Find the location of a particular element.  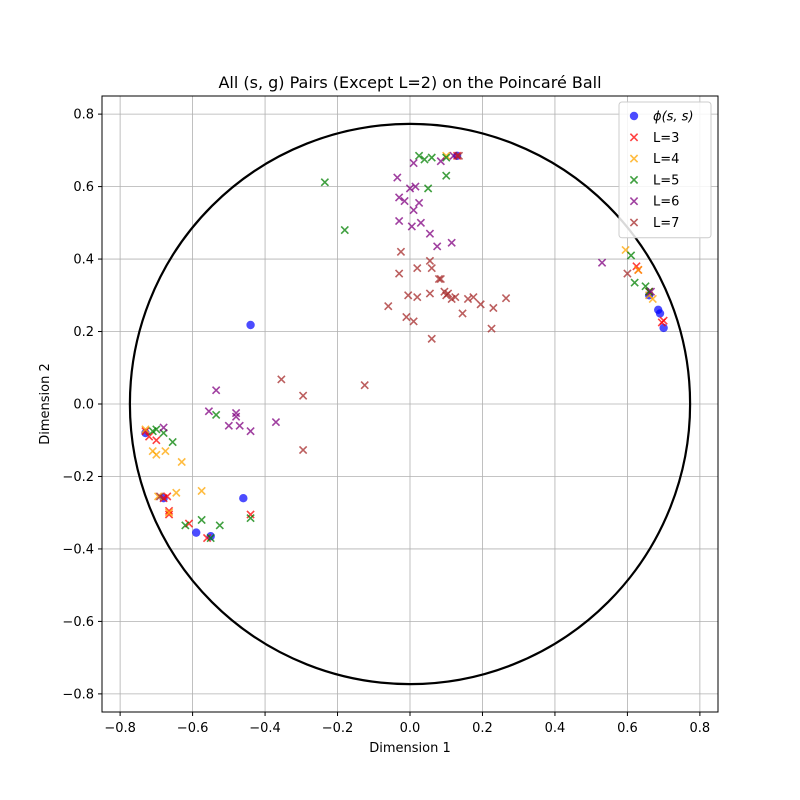

y-tick-label: 0.8 is located at coordinates (83, 115).